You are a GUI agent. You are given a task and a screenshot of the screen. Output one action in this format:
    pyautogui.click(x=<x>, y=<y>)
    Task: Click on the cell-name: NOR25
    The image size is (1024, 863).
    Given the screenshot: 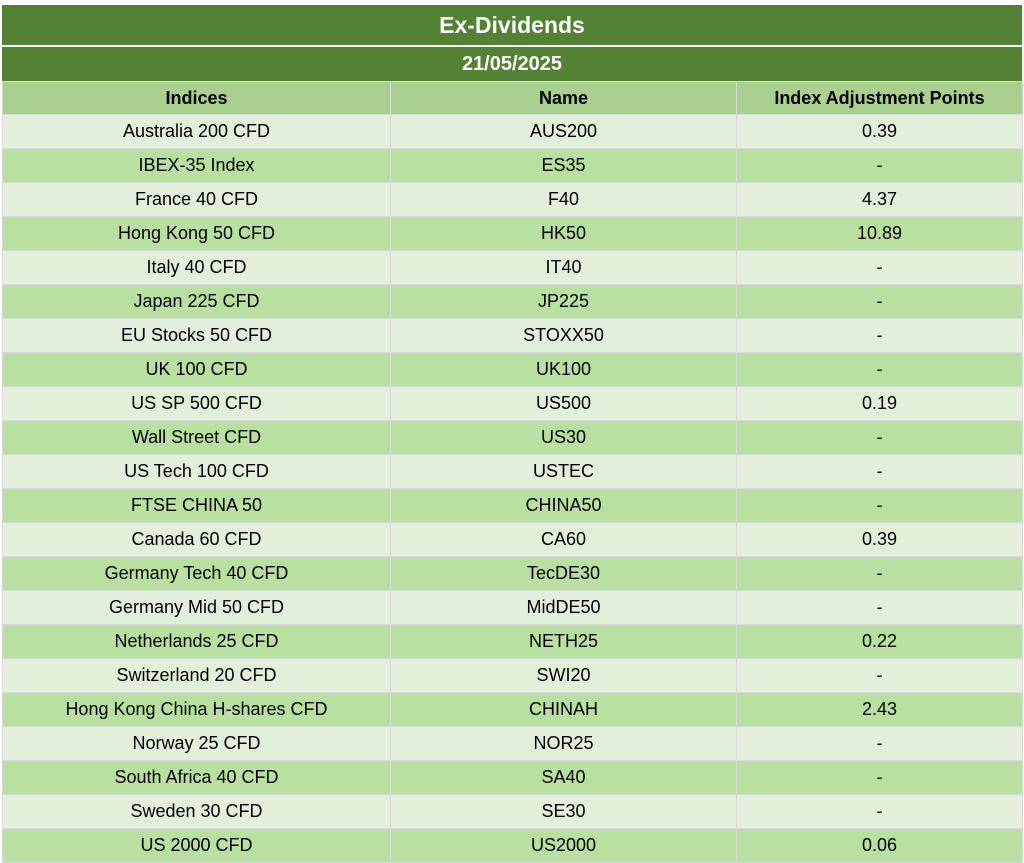 What is the action you would take?
    pyautogui.click(x=563, y=743)
    